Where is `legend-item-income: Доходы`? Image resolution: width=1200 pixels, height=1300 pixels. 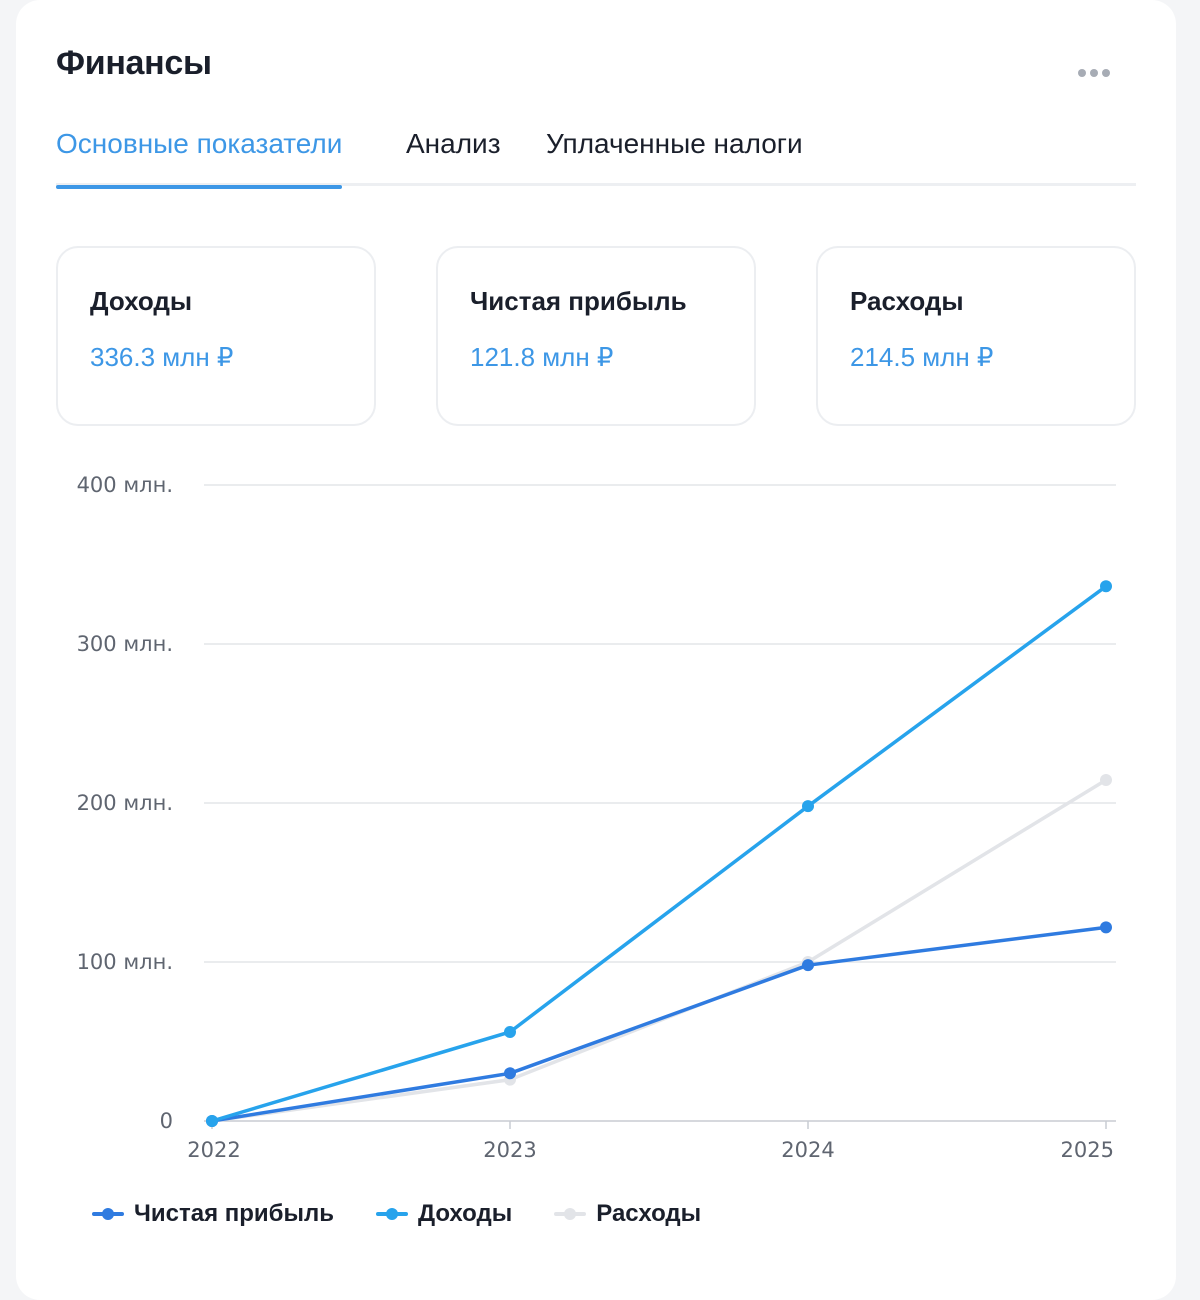
legend-item-income: Доходы is located at coordinates (444, 1214).